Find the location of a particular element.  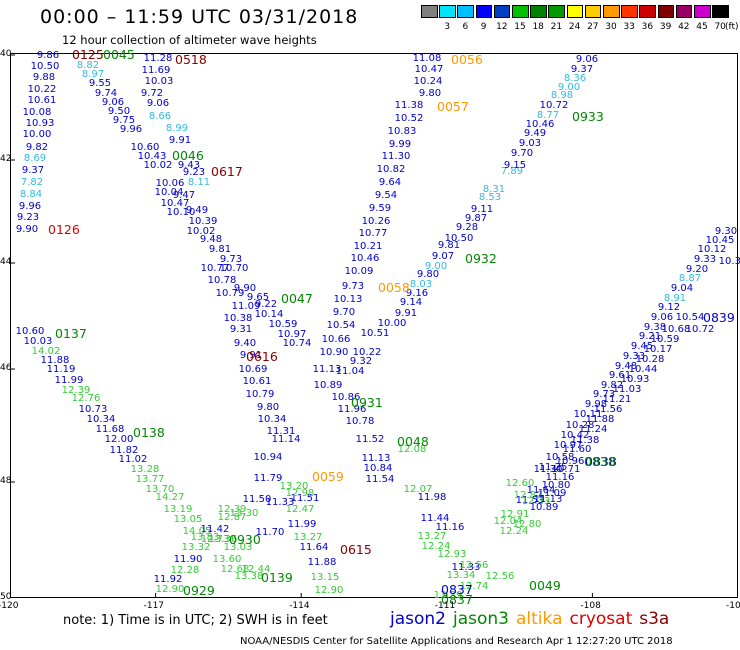

wave-height-value: 11.02 is located at coordinates (133, 459).